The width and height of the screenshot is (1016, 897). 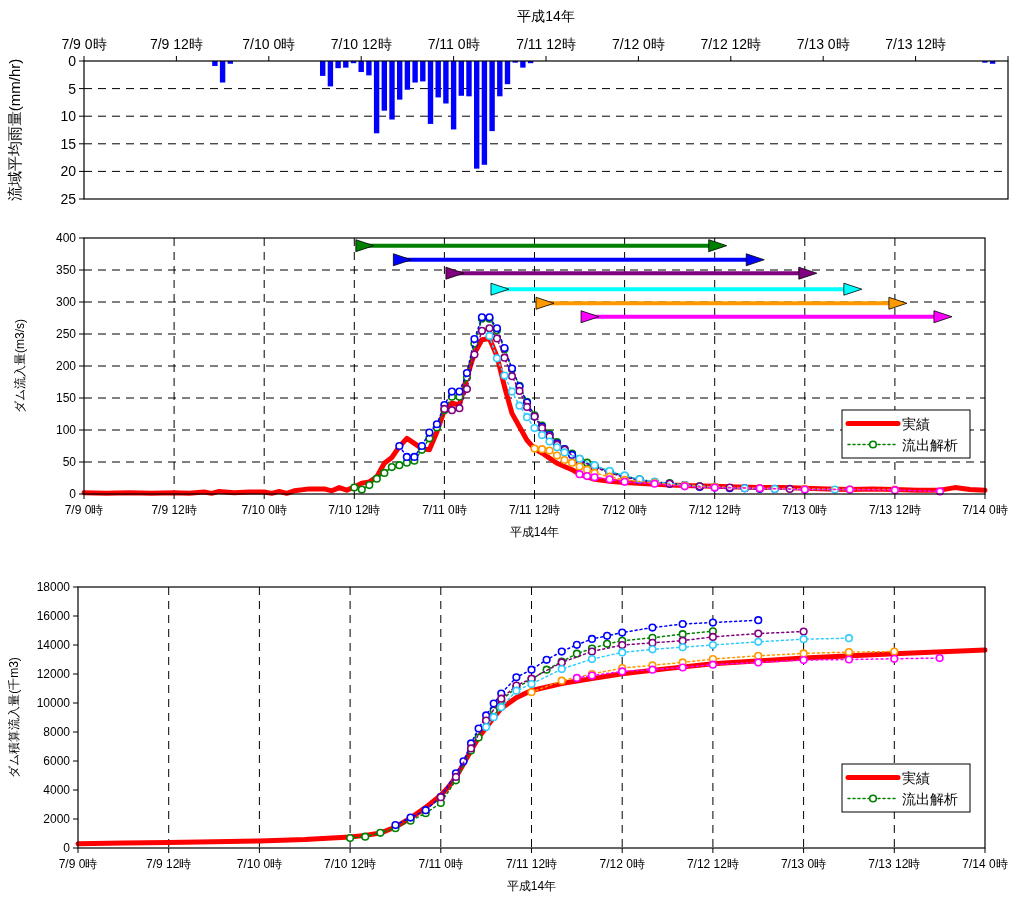 I want to click on y-axis-title: ダム流入量(m3/s), so click(x=20, y=366).